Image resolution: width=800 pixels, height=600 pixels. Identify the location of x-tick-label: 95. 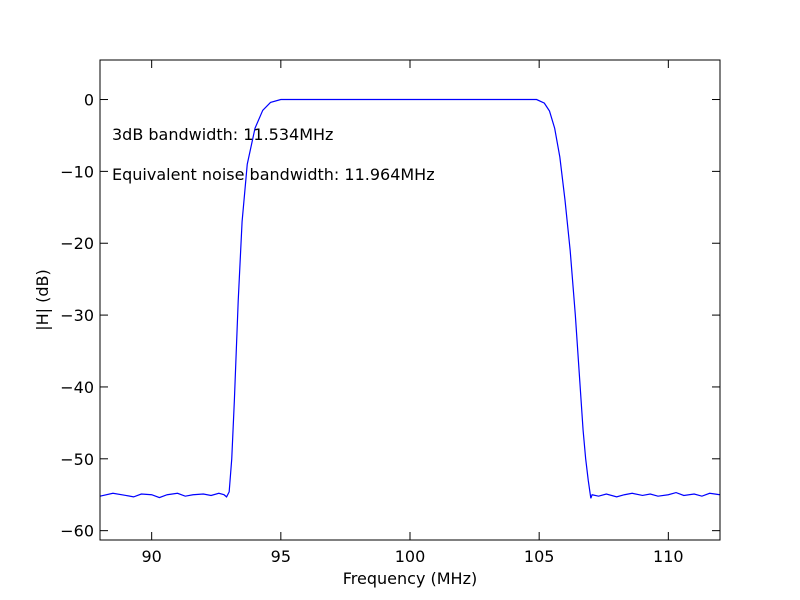
(281, 556).